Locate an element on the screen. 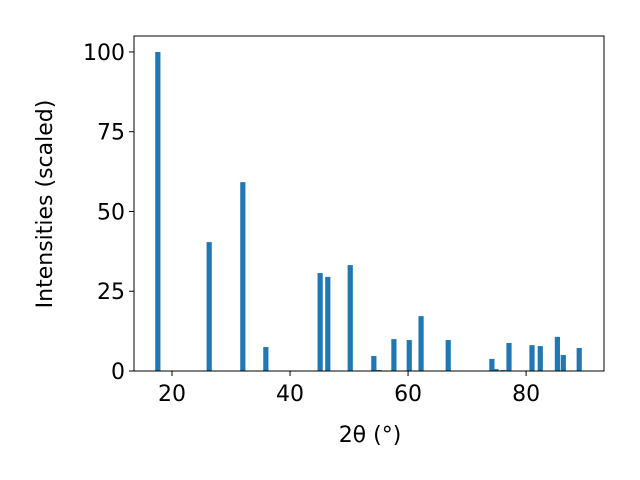 The height and width of the screenshot is (480, 640). x-tick-label: 80 is located at coordinates (526, 394).